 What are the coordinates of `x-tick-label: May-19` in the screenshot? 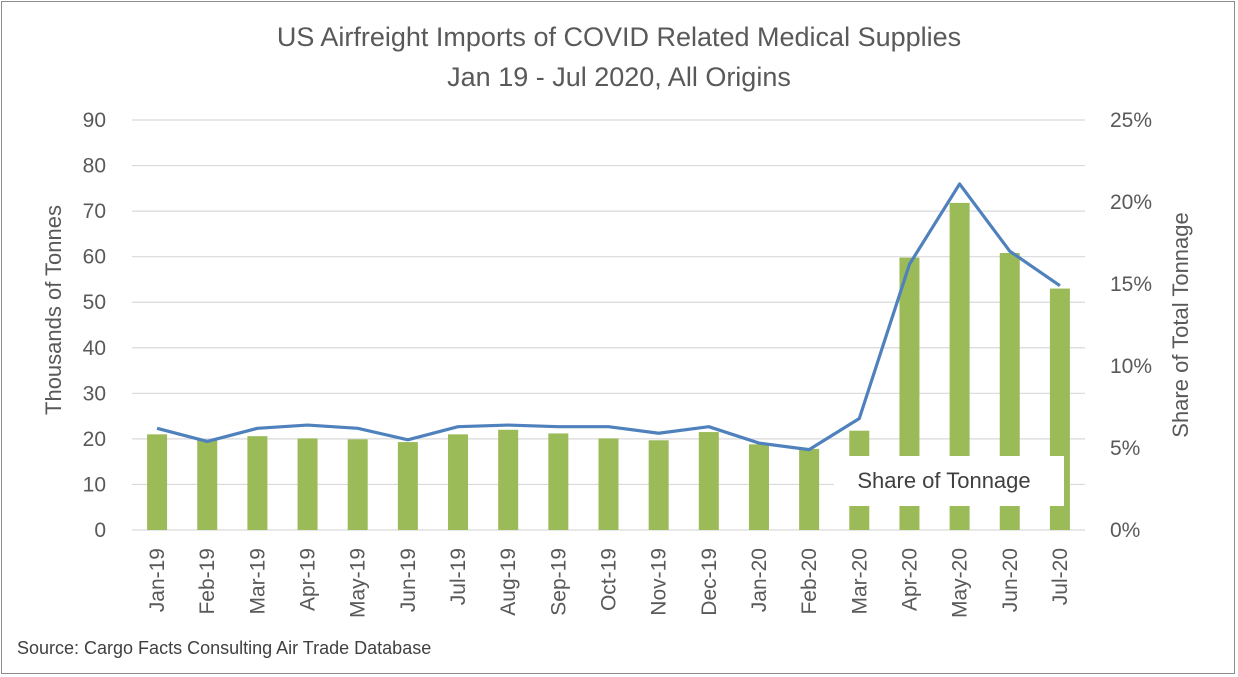 It's located at (358, 583).